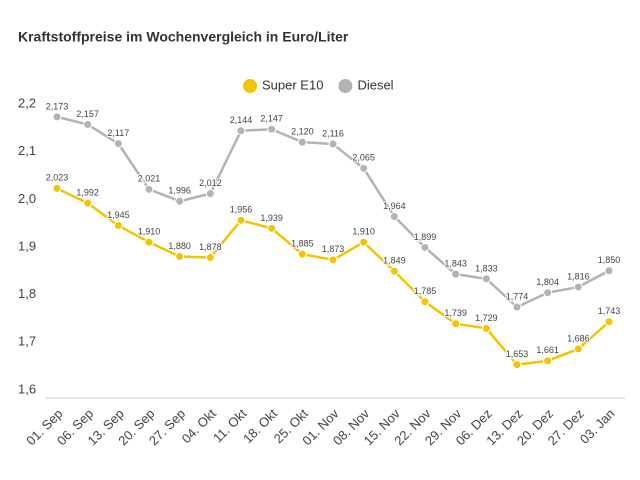  Describe the element at coordinates (27, 150) in the screenshot. I see `y-tick-label: 2,1` at that location.